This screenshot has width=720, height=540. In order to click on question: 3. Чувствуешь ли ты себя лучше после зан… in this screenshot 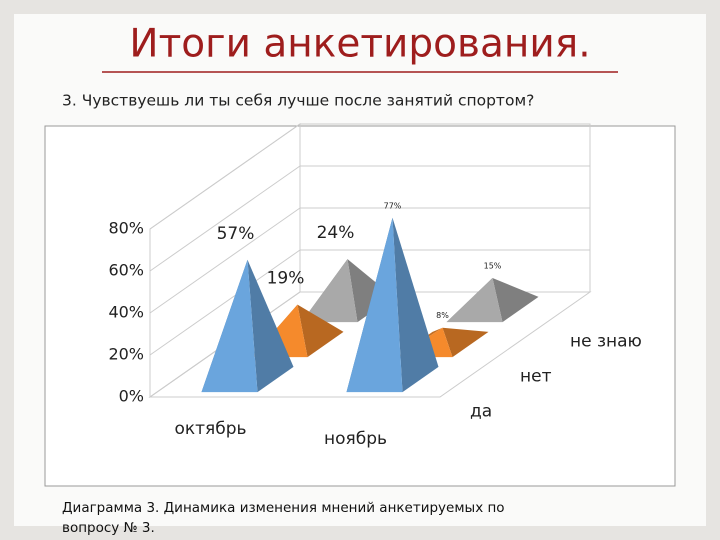, I will do `click(298, 101)`.